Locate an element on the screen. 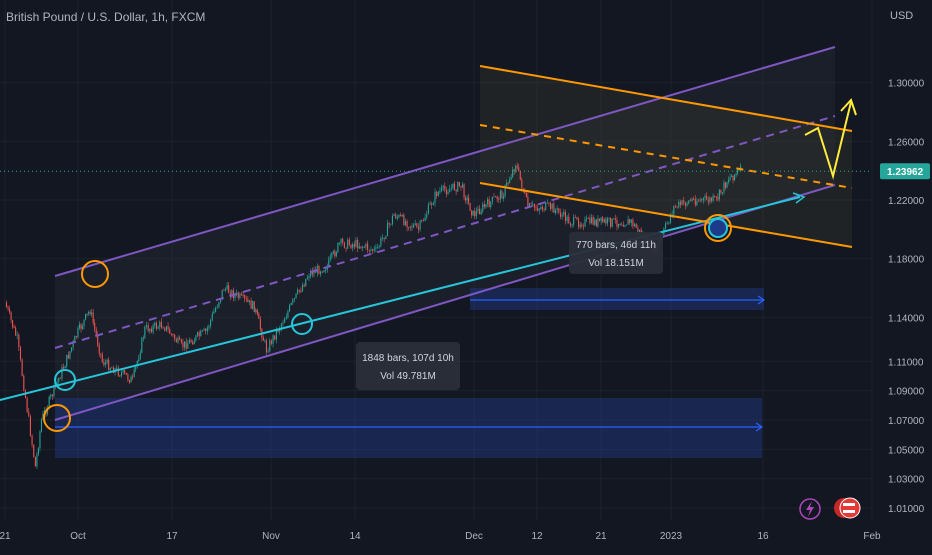  x-axis: 21 Oct 17 Nov 14 Dec 12 21 2023 16 Feb is located at coordinates (440, 536).